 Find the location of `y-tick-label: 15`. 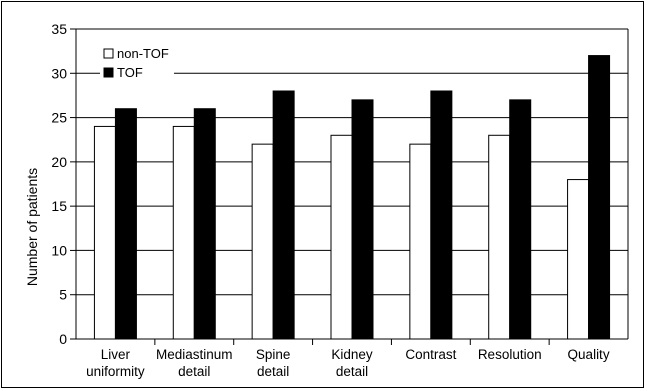

y-tick-label: 15 is located at coordinates (59, 206).